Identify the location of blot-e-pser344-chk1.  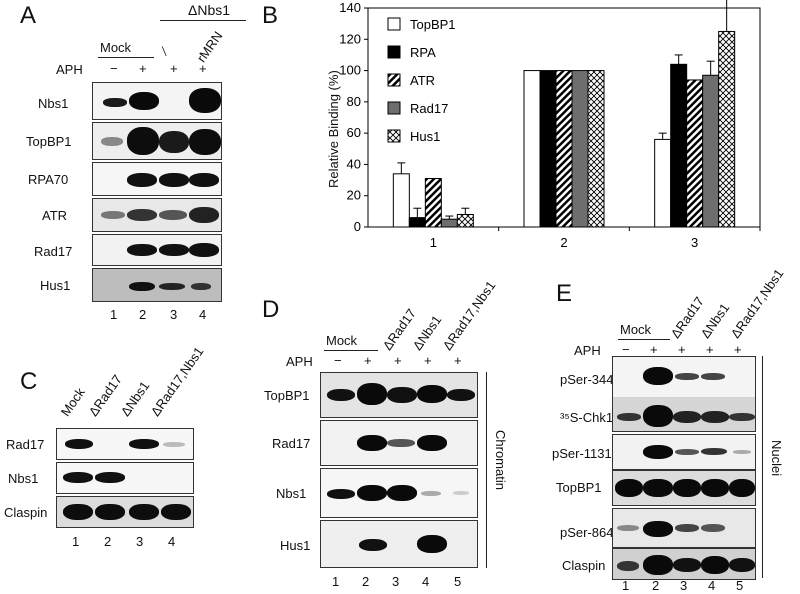
(684, 394).